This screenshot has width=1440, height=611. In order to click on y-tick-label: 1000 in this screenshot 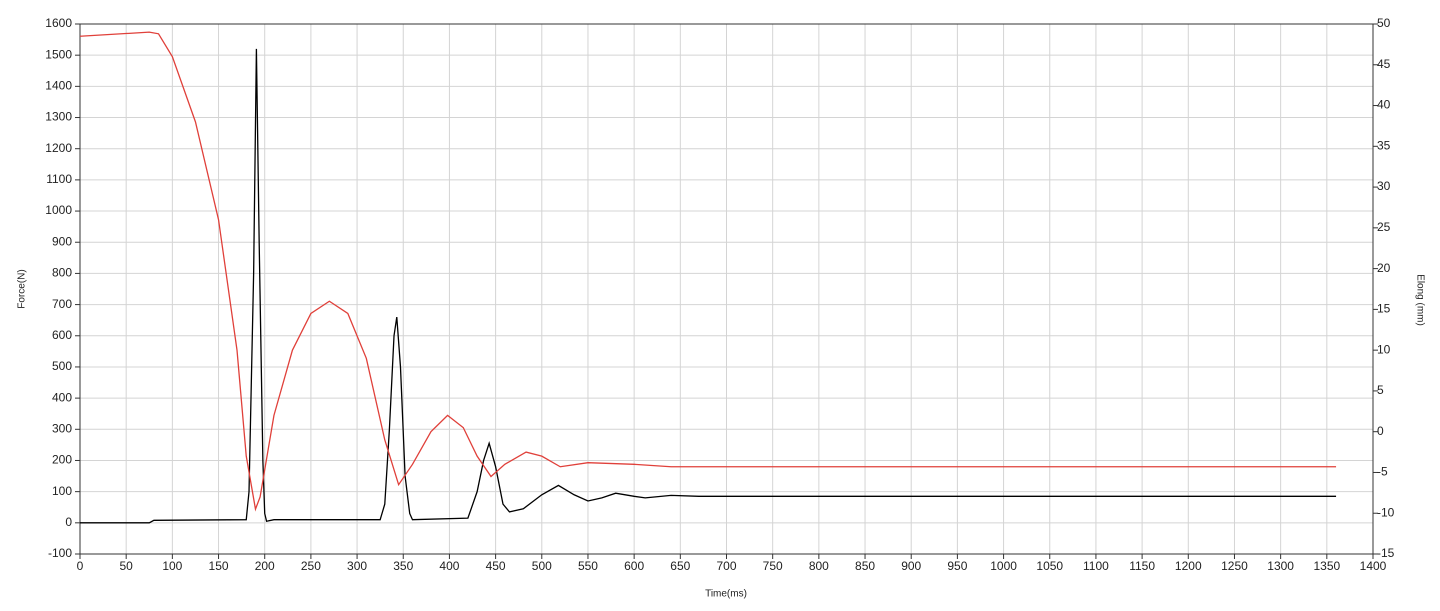, I will do `click(58, 210)`.